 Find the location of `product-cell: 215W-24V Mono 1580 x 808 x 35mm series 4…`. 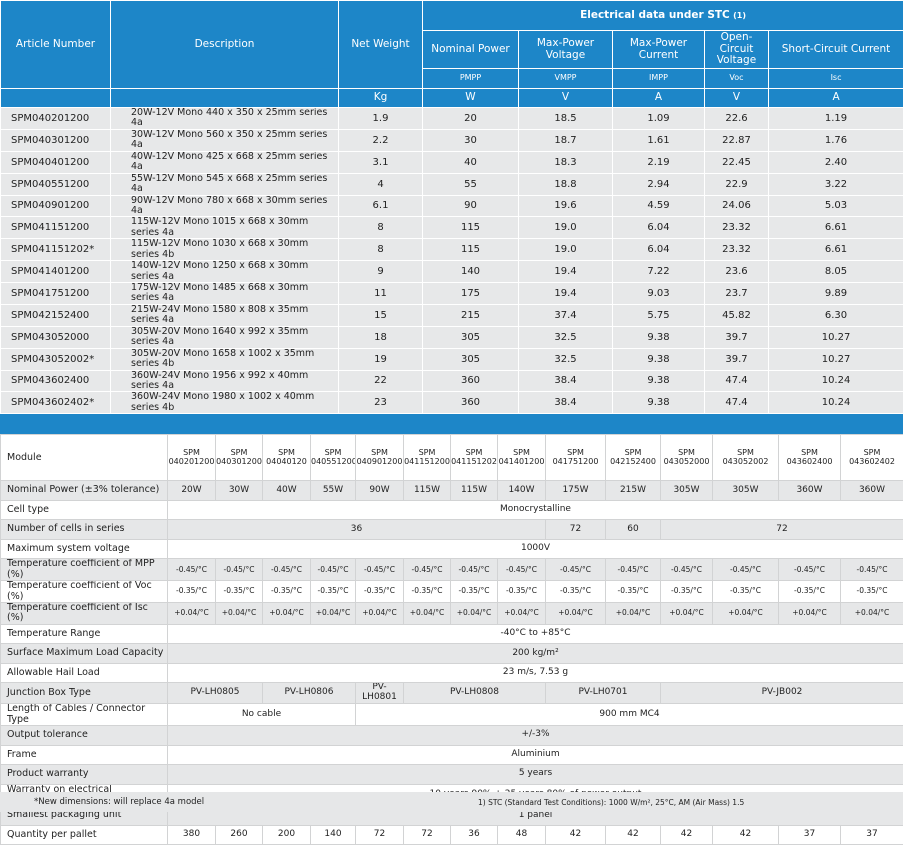

product-cell: 215W-24V Mono 1580 x 808 x 35mm series 4… is located at coordinates (225, 315).